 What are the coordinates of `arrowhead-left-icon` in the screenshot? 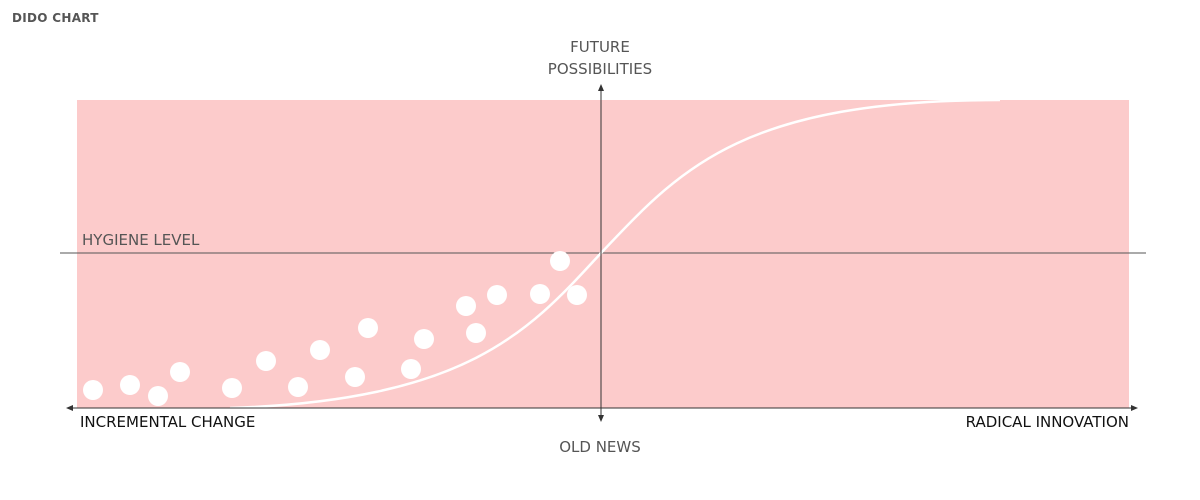 It's located at (69, 408).